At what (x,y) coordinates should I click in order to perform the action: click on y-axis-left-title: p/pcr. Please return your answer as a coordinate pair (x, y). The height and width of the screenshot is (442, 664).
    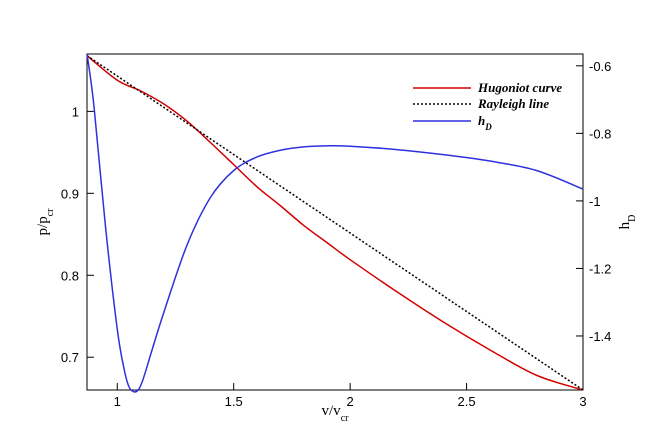
    Looking at the image, I should click on (45, 222).